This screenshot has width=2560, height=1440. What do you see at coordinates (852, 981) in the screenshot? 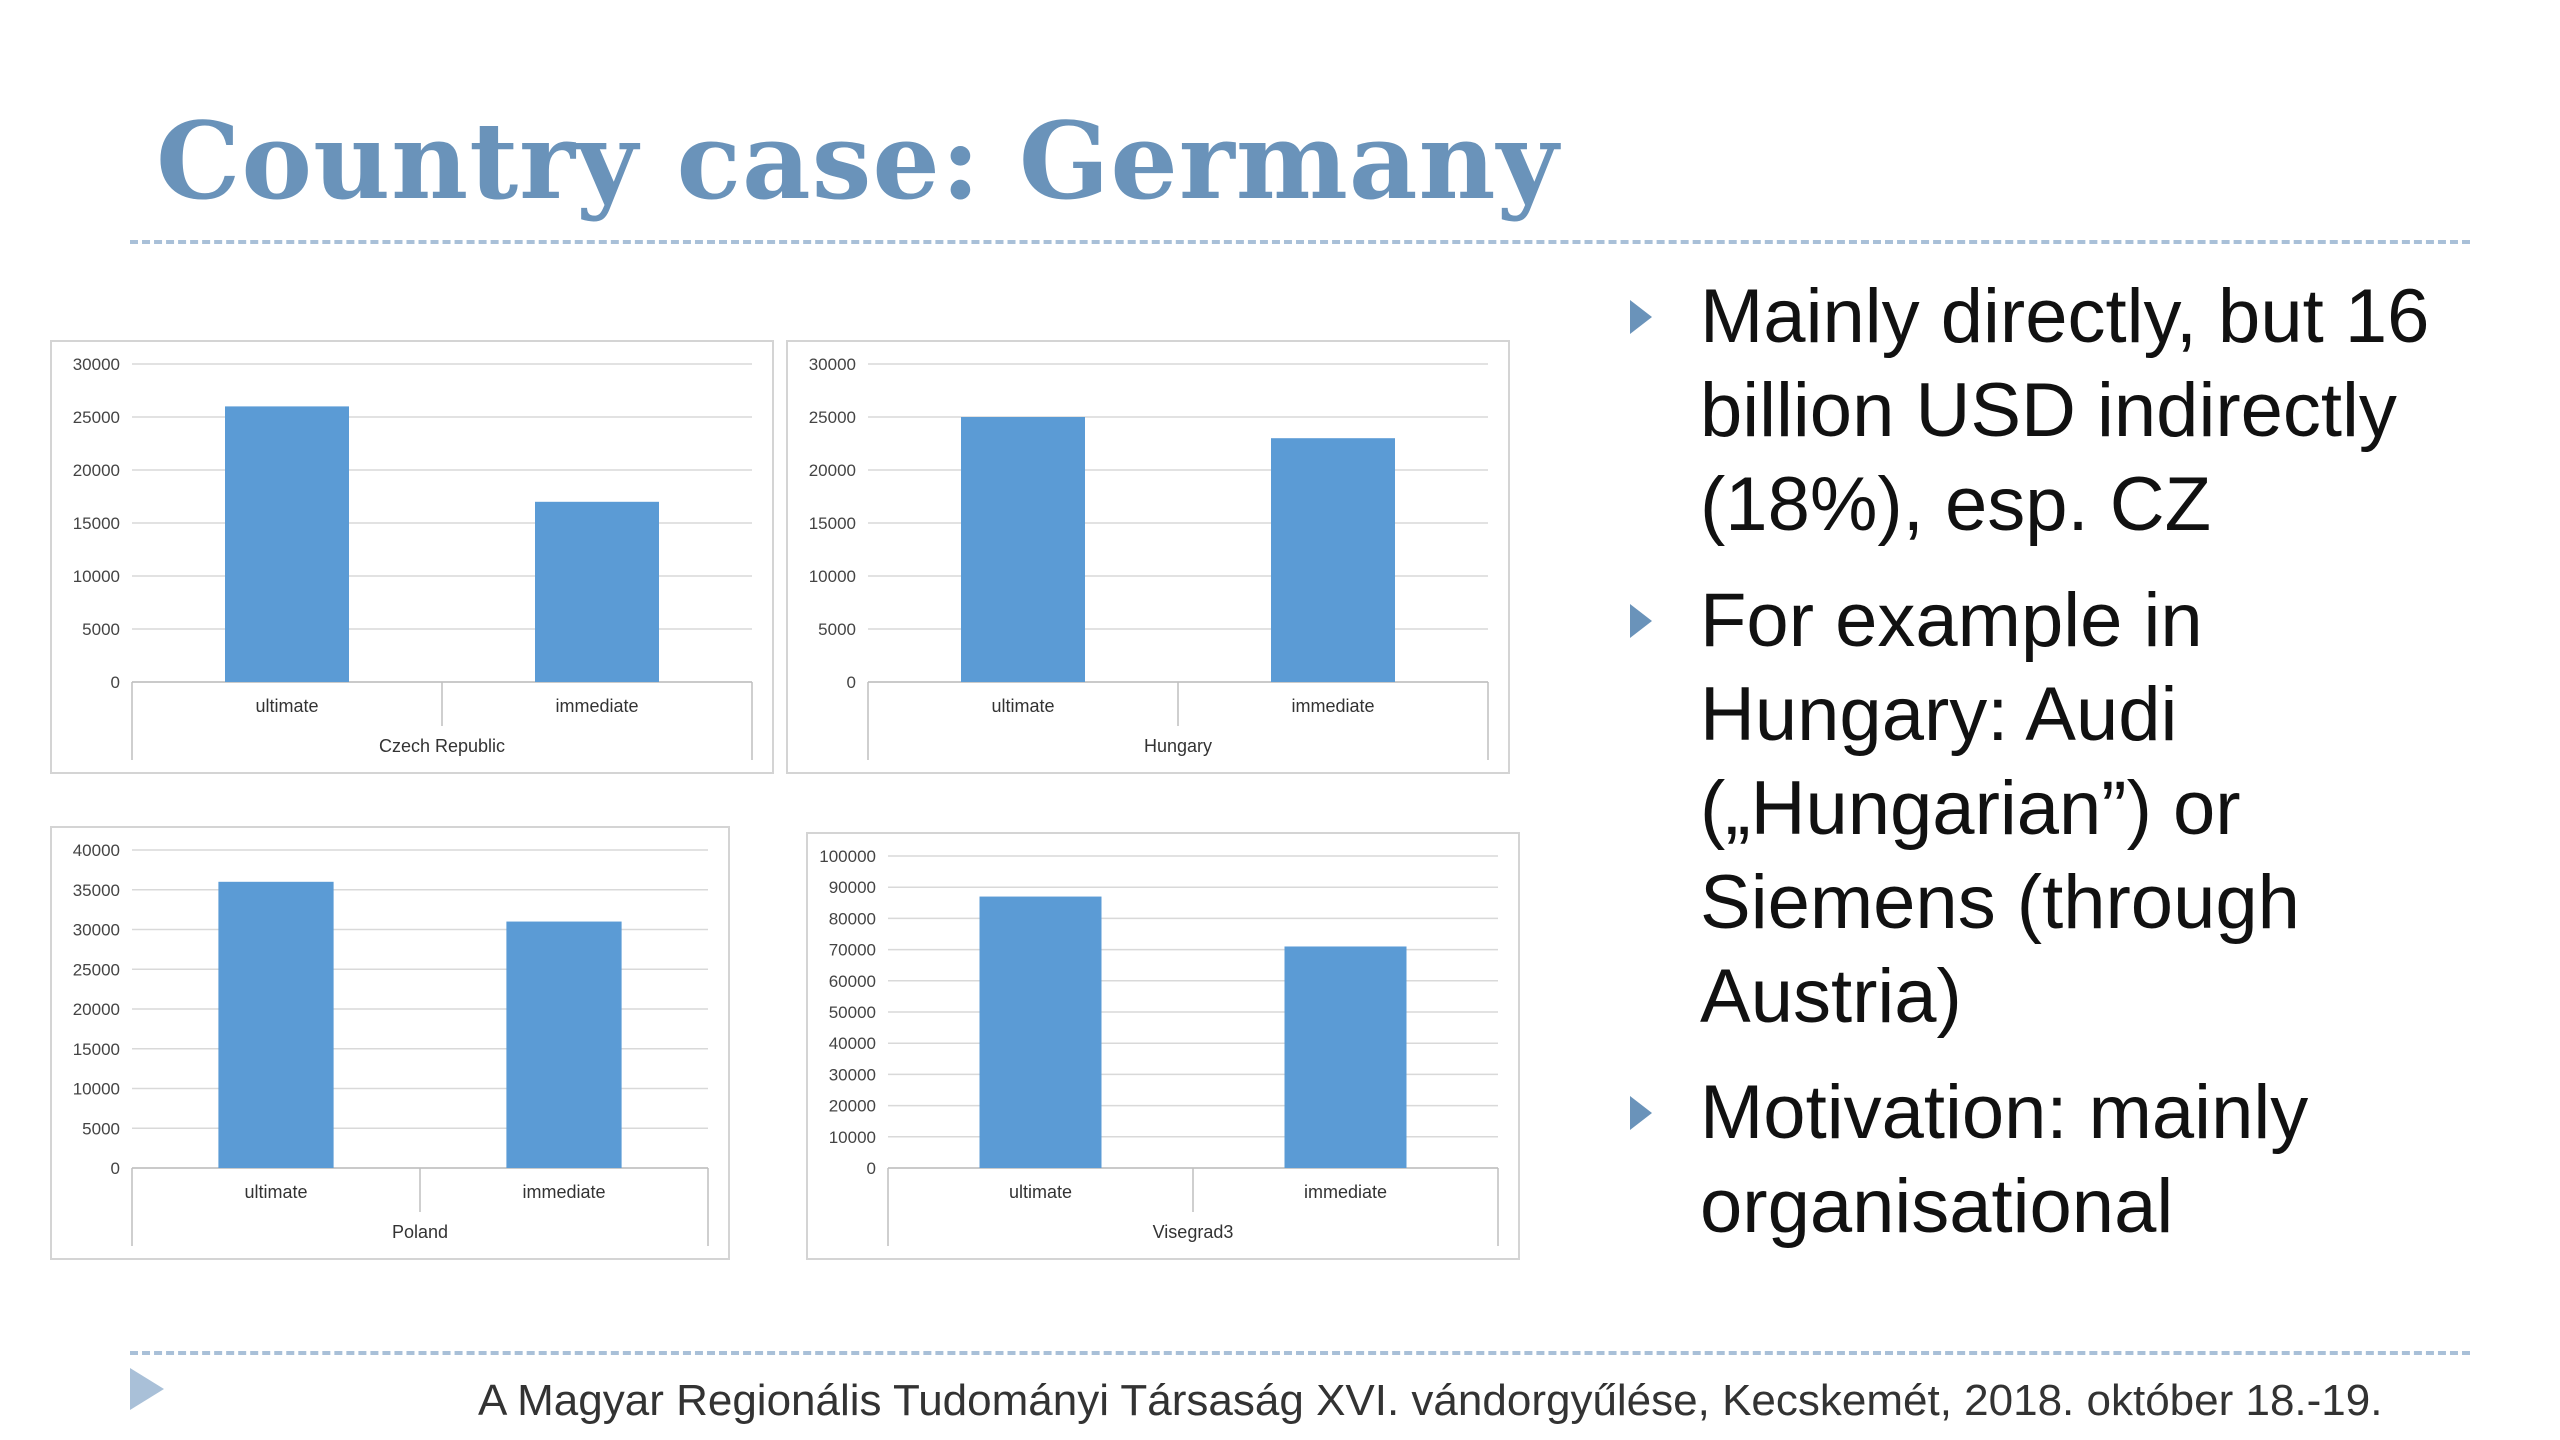
I see `y-tick-label: 60000` at bounding box center [852, 981].